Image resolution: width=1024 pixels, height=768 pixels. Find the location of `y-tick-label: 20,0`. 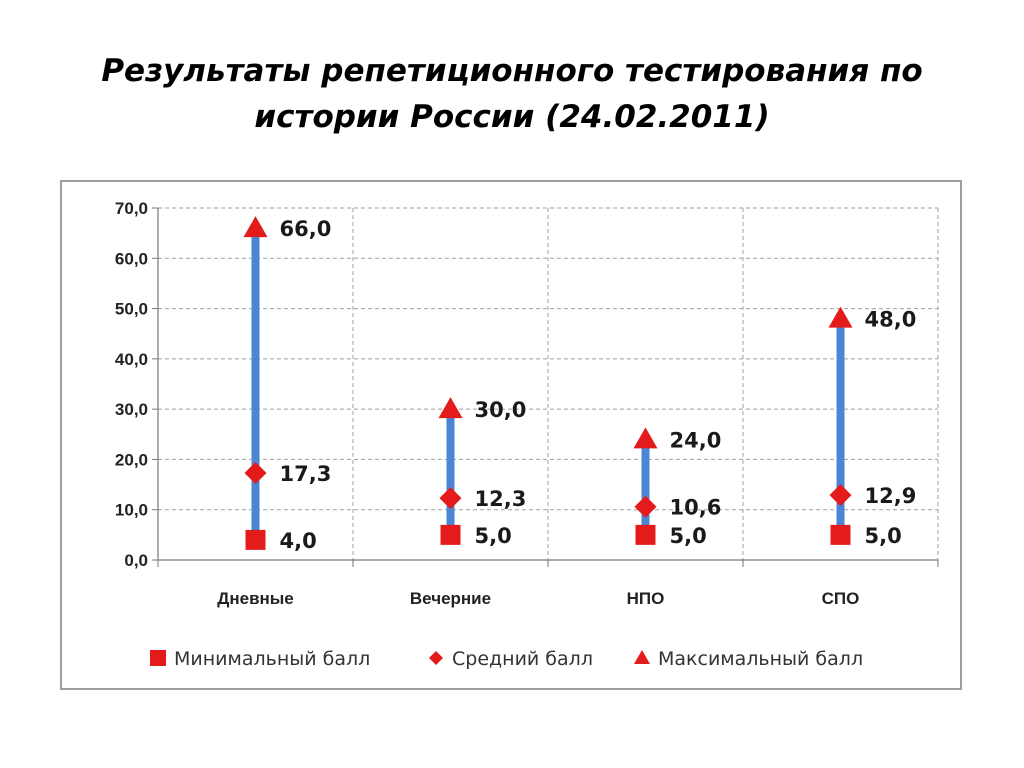

y-tick-label: 20,0 is located at coordinates (131, 459).